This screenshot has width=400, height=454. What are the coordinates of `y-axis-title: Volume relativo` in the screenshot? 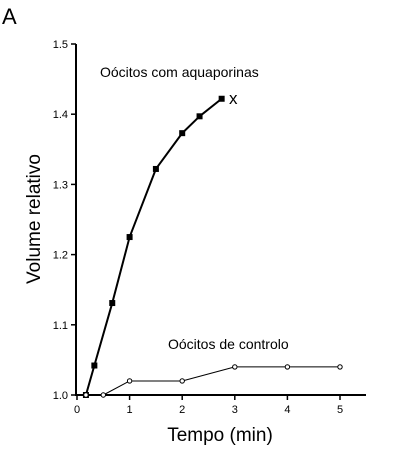 It's located at (34, 219).